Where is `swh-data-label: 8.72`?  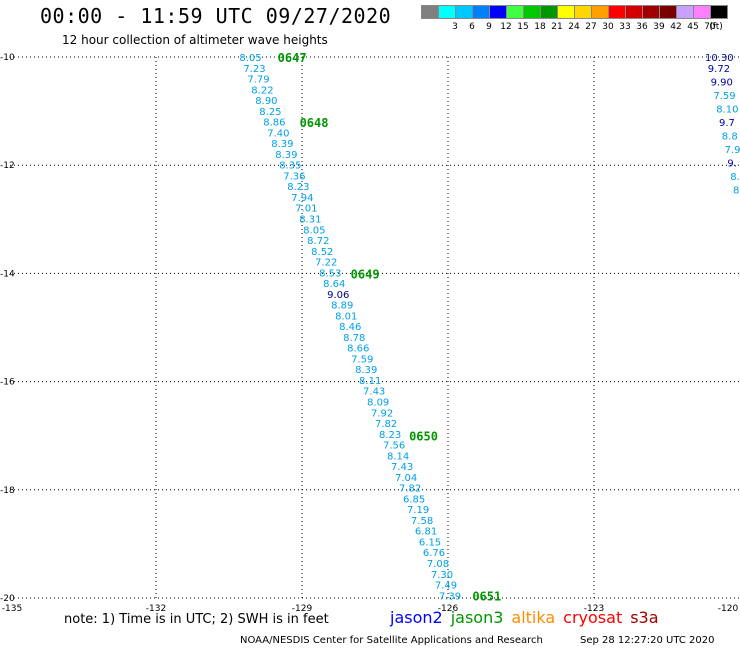
swh-data-label: 8.72 is located at coordinates (318, 241).